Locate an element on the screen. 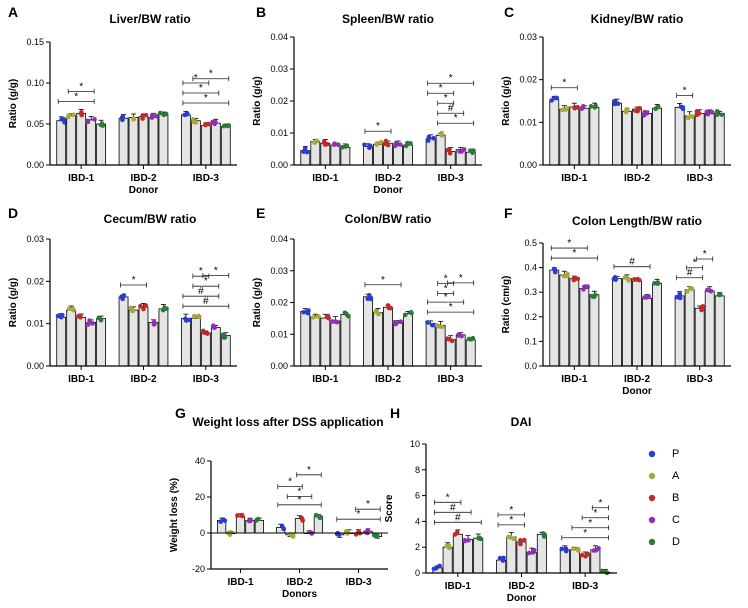 The width and height of the screenshot is (748, 608). panel-letter: C is located at coordinates (509, 12).